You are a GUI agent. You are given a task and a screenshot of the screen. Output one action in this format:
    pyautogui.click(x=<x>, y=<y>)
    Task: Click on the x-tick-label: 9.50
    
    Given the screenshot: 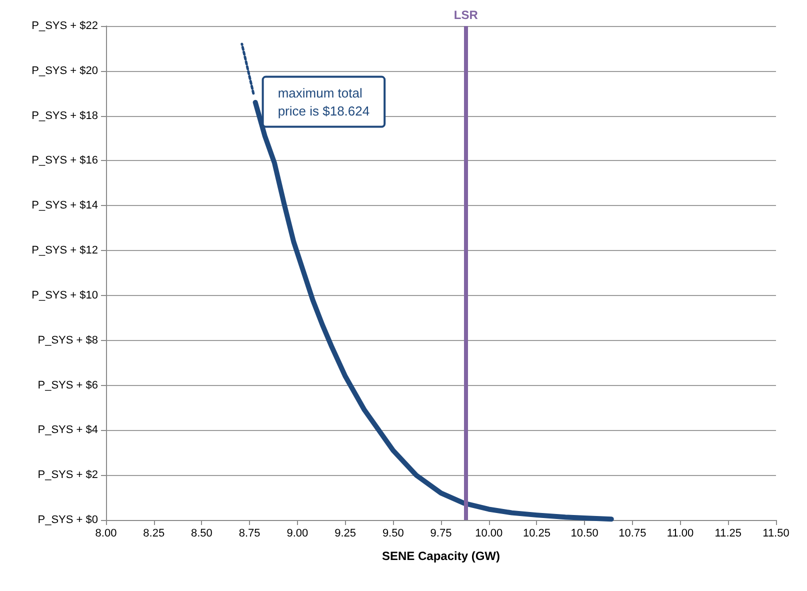 What is the action you would take?
    pyautogui.click(x=393, y=534)
    